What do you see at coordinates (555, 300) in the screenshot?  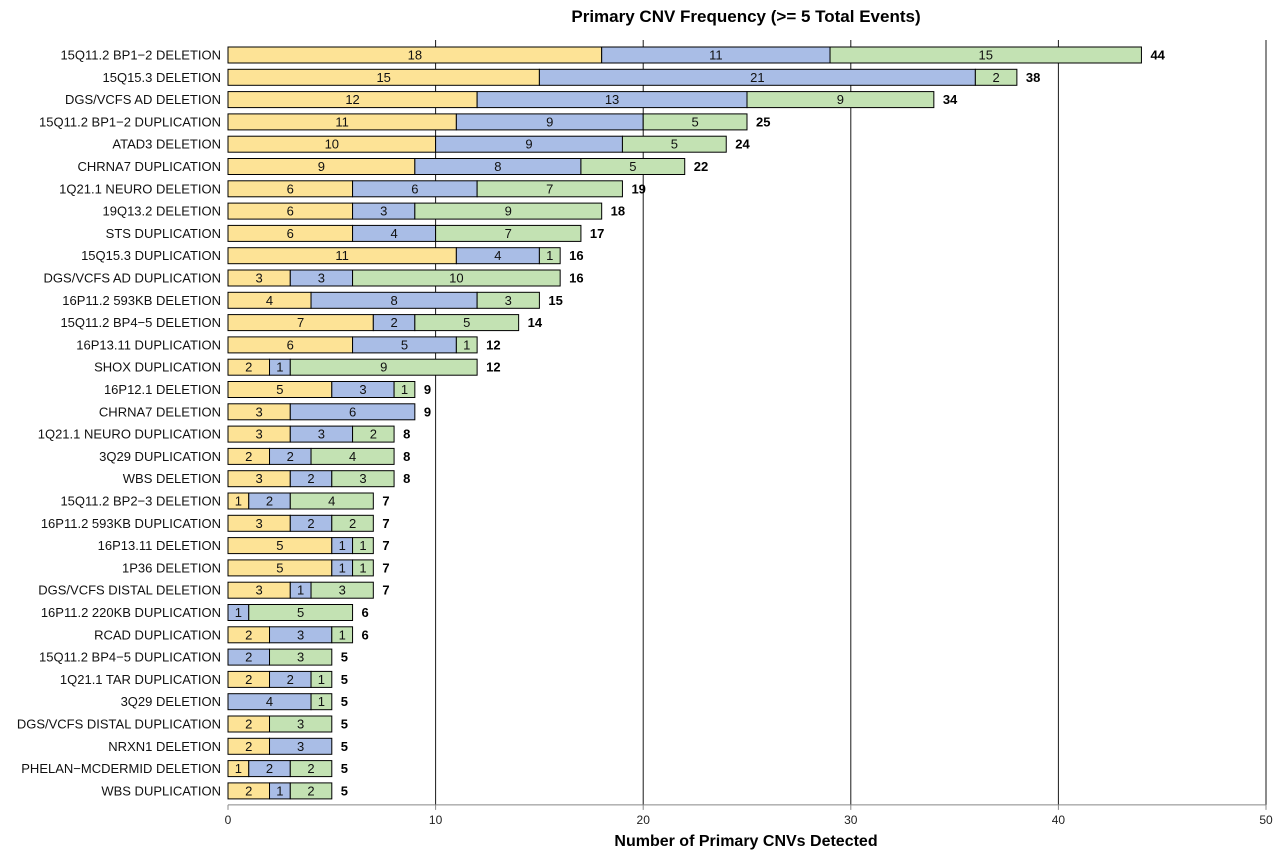 I see `total-value-label: 15` at bounding box center [555, 300].